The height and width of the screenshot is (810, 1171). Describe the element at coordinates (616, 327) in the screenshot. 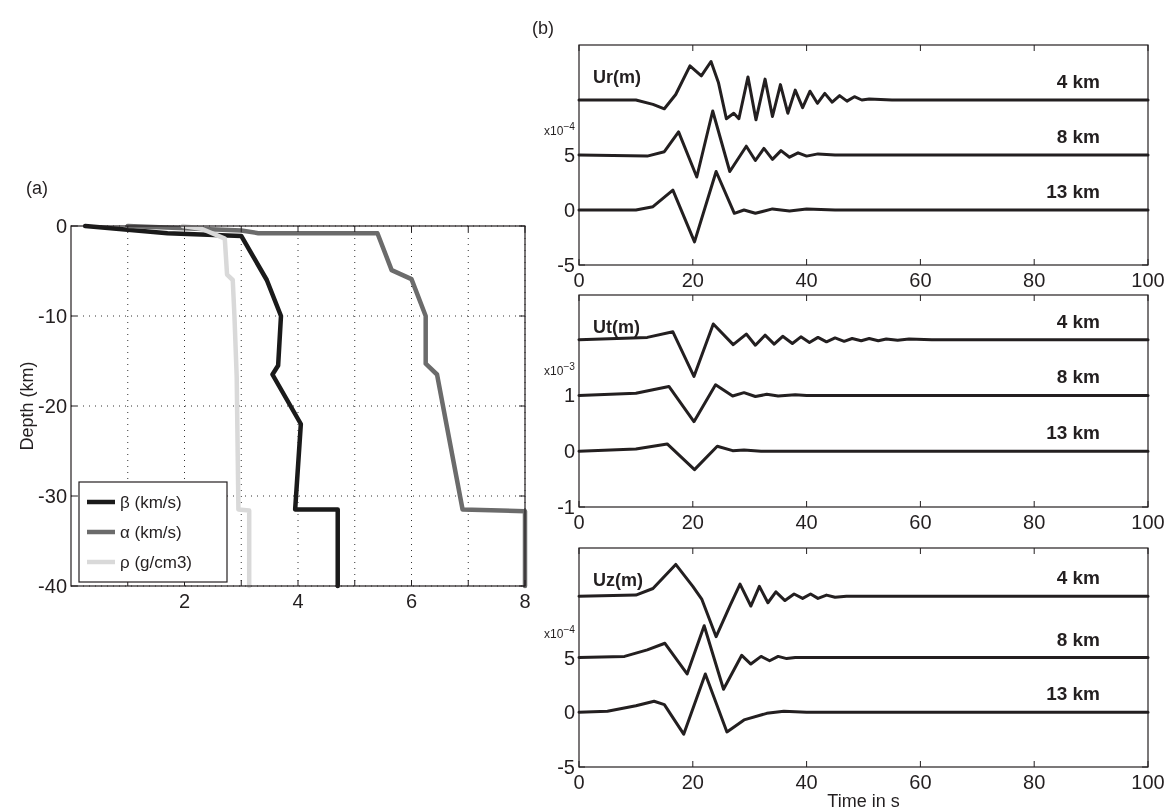

I see `text: Ut(m)` at that location.